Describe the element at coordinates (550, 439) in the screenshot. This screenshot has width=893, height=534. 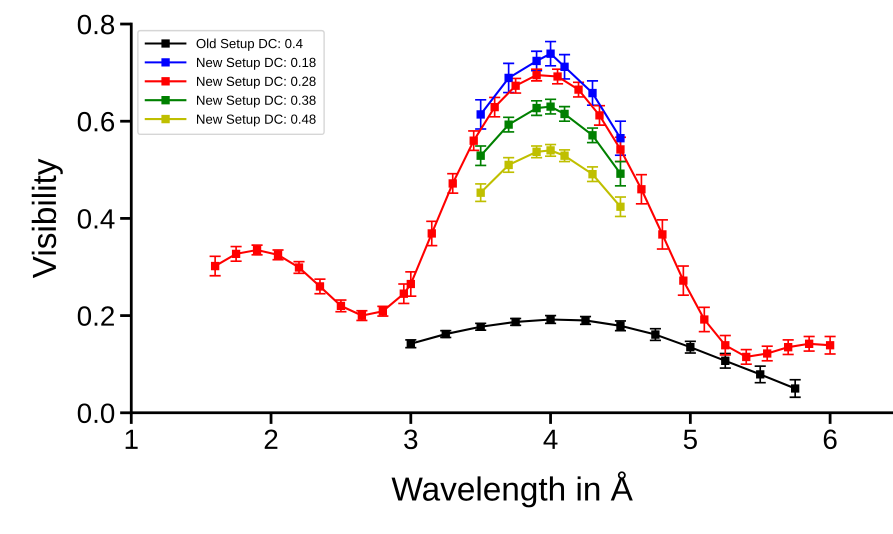
I see `x-tick-label: 4` at that location.